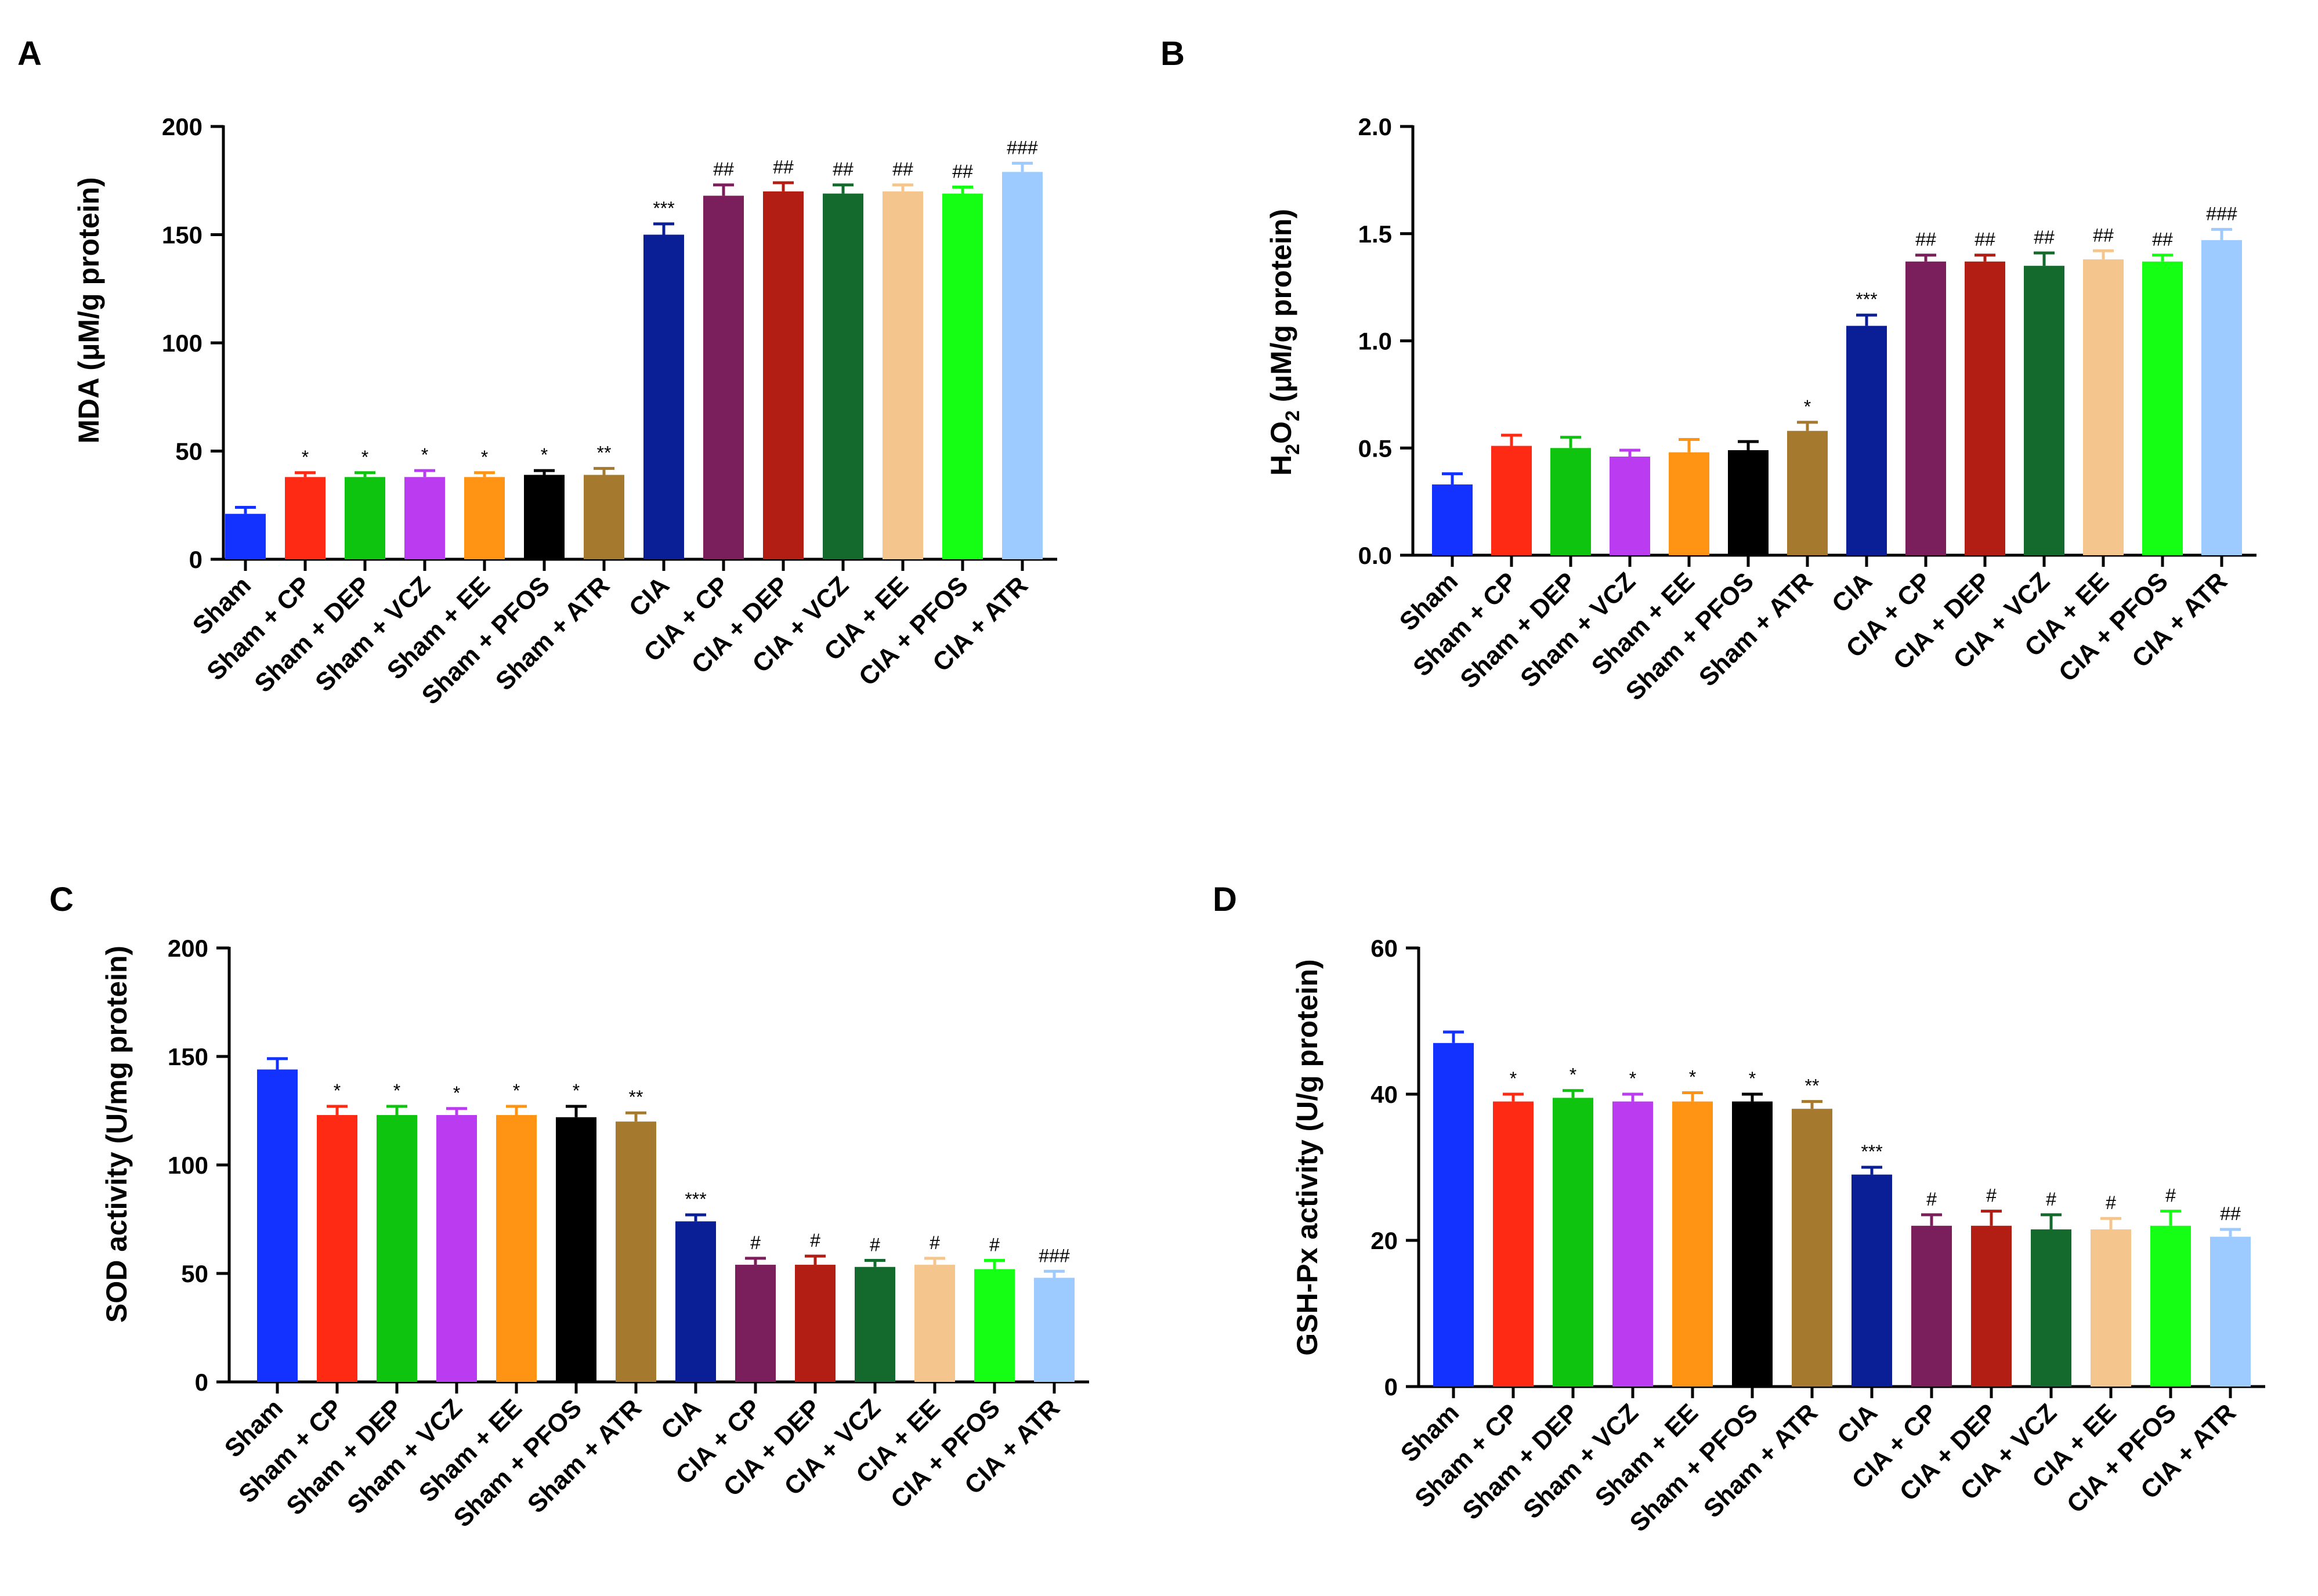 Image resolution: width=2318 pixels, height=1596 pixels. Describe the element at coordinates (1281, 309) in the screenshot. I see `y-title-tail: (μM/g protein)` at that location.